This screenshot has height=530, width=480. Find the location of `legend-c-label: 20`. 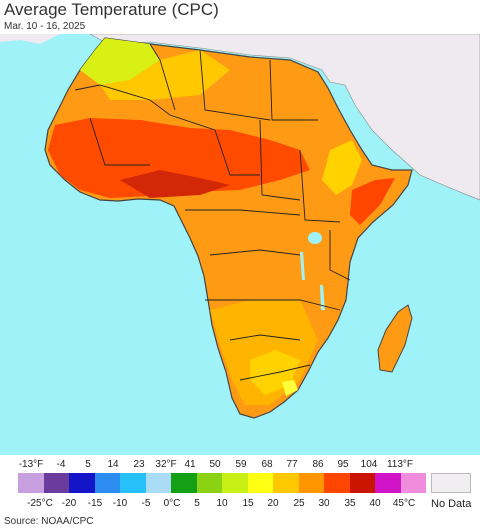

legend-c-label: 20 is located at coordinates (273, 503).